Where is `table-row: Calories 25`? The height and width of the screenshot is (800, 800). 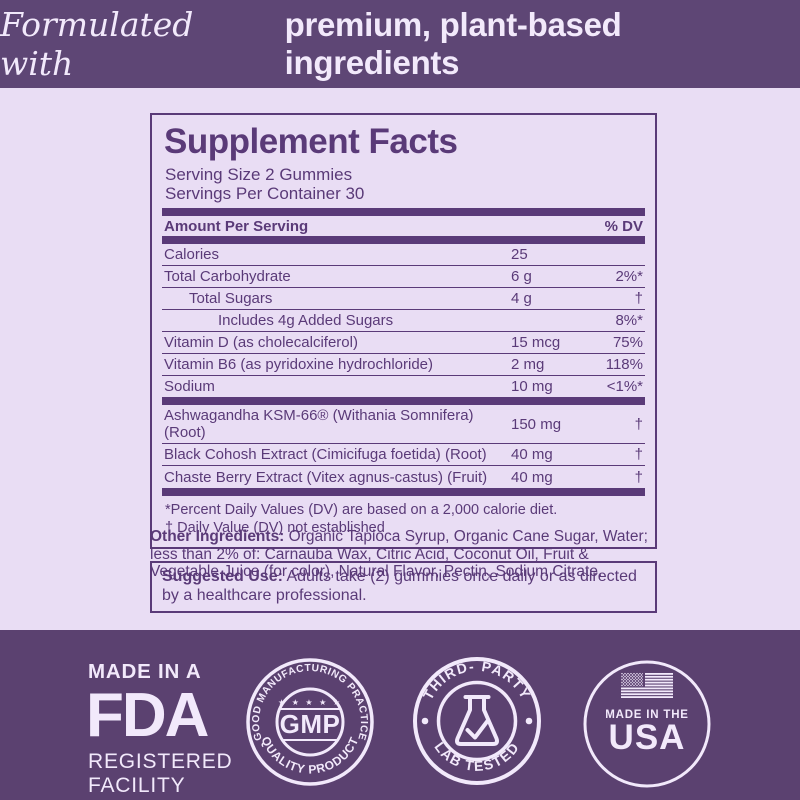
table-row: Calories 25 is located at coordinates (403, 255).